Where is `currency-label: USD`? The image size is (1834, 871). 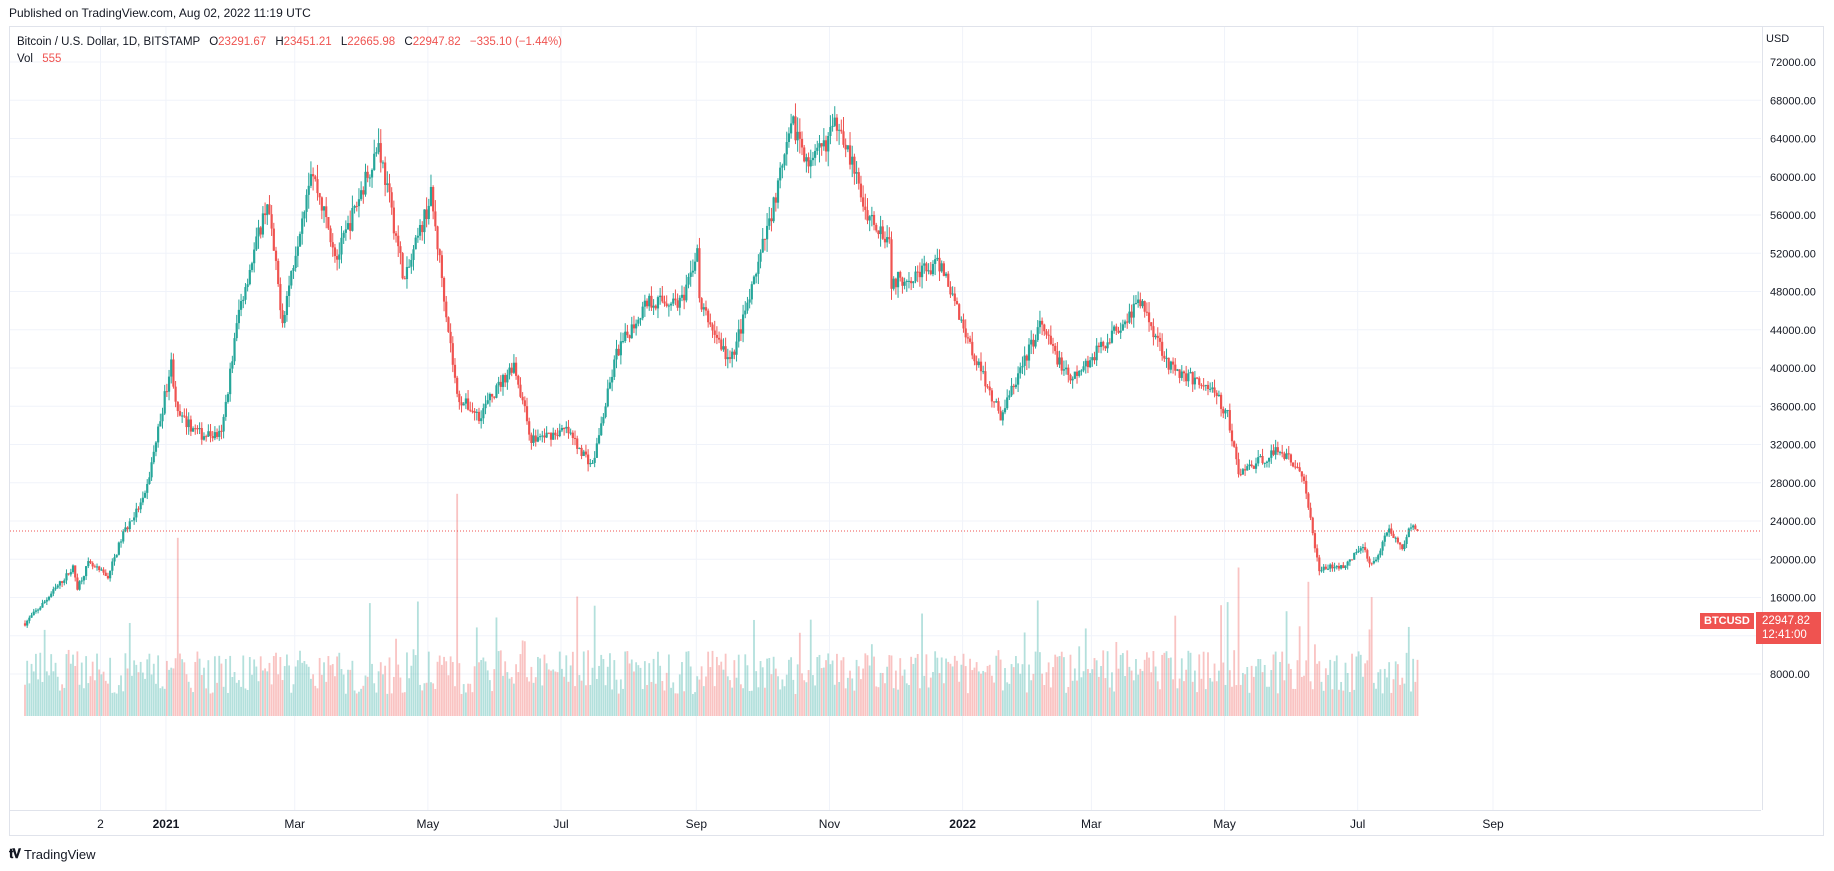 currency-label: USD is located at coordinates (1778, 39).